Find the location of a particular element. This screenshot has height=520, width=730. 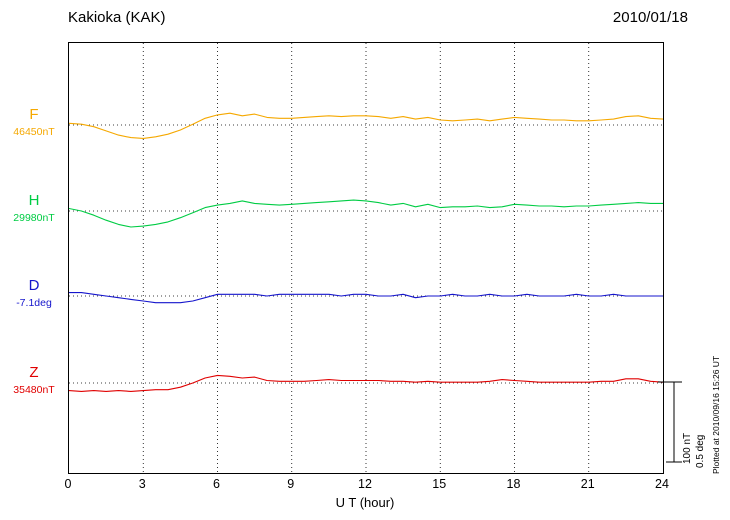

x-tick-label: 12 is located at coordinates (365, 484).